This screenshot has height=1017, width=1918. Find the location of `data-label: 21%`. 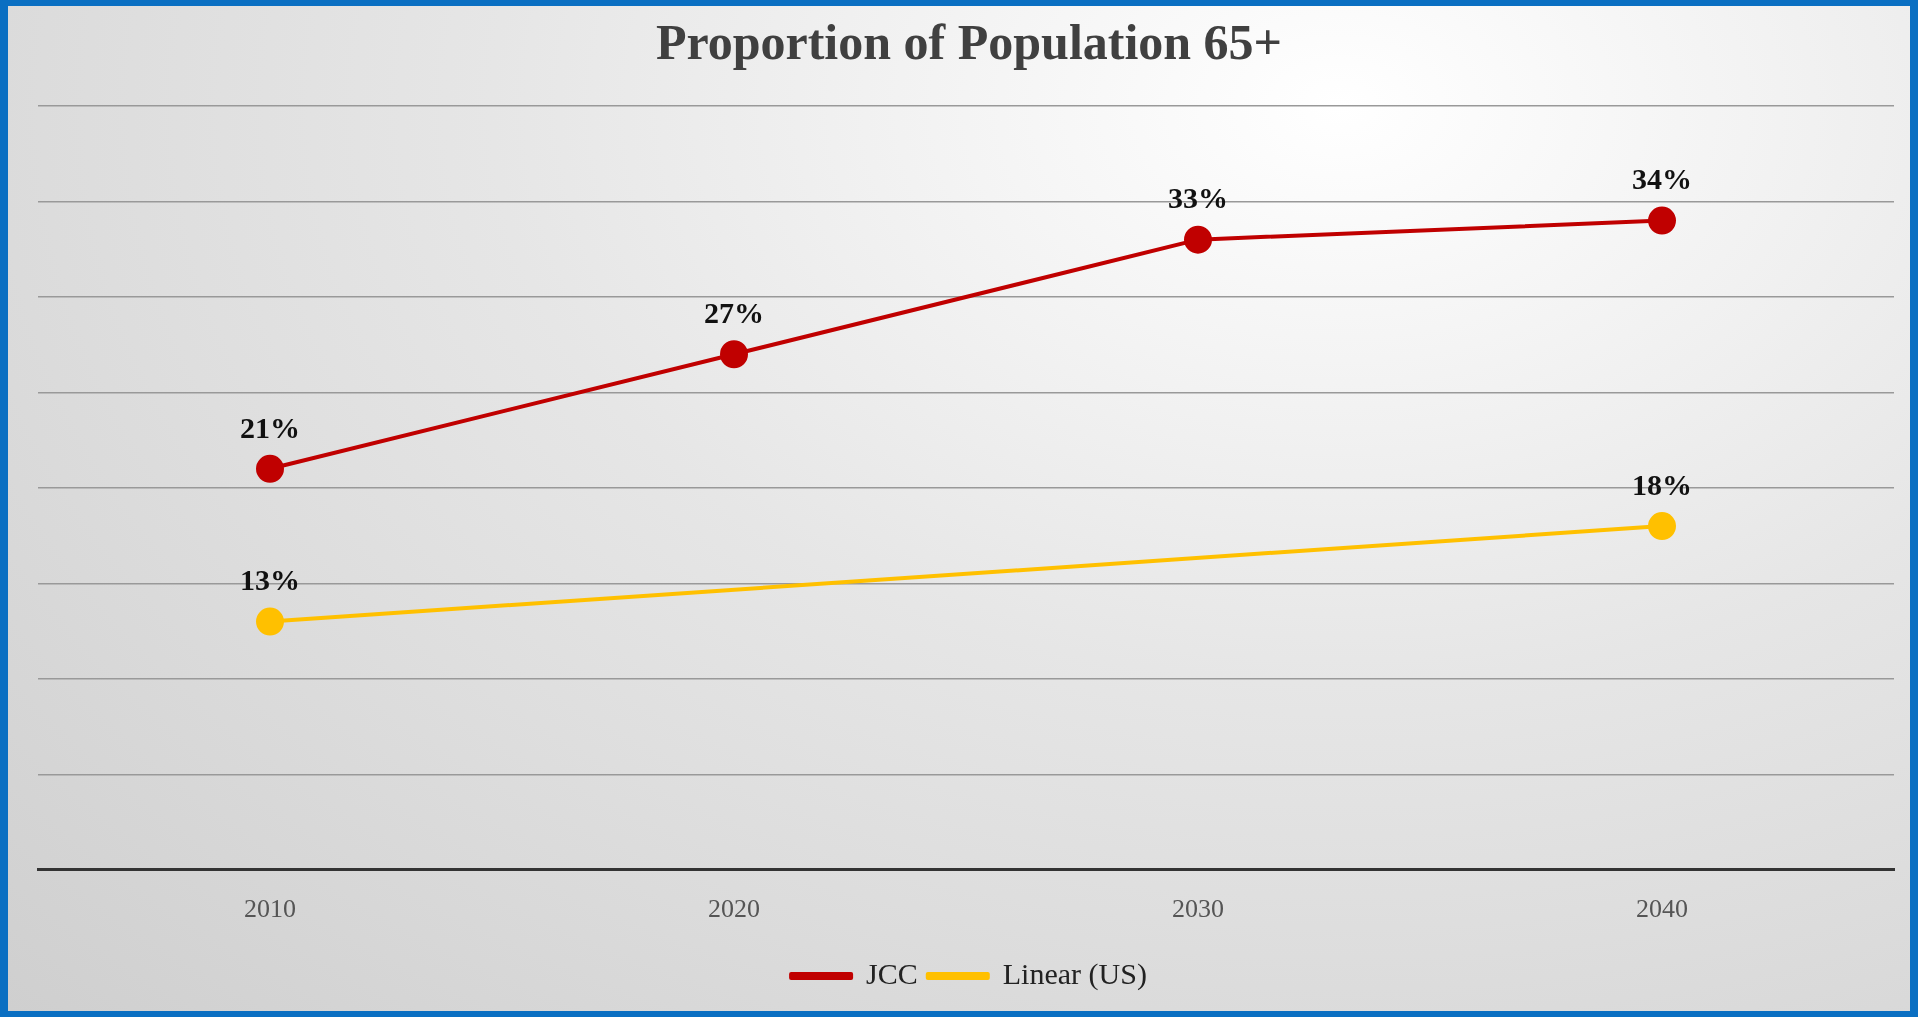

data-label: 21% is located at coordinates (270, 427).